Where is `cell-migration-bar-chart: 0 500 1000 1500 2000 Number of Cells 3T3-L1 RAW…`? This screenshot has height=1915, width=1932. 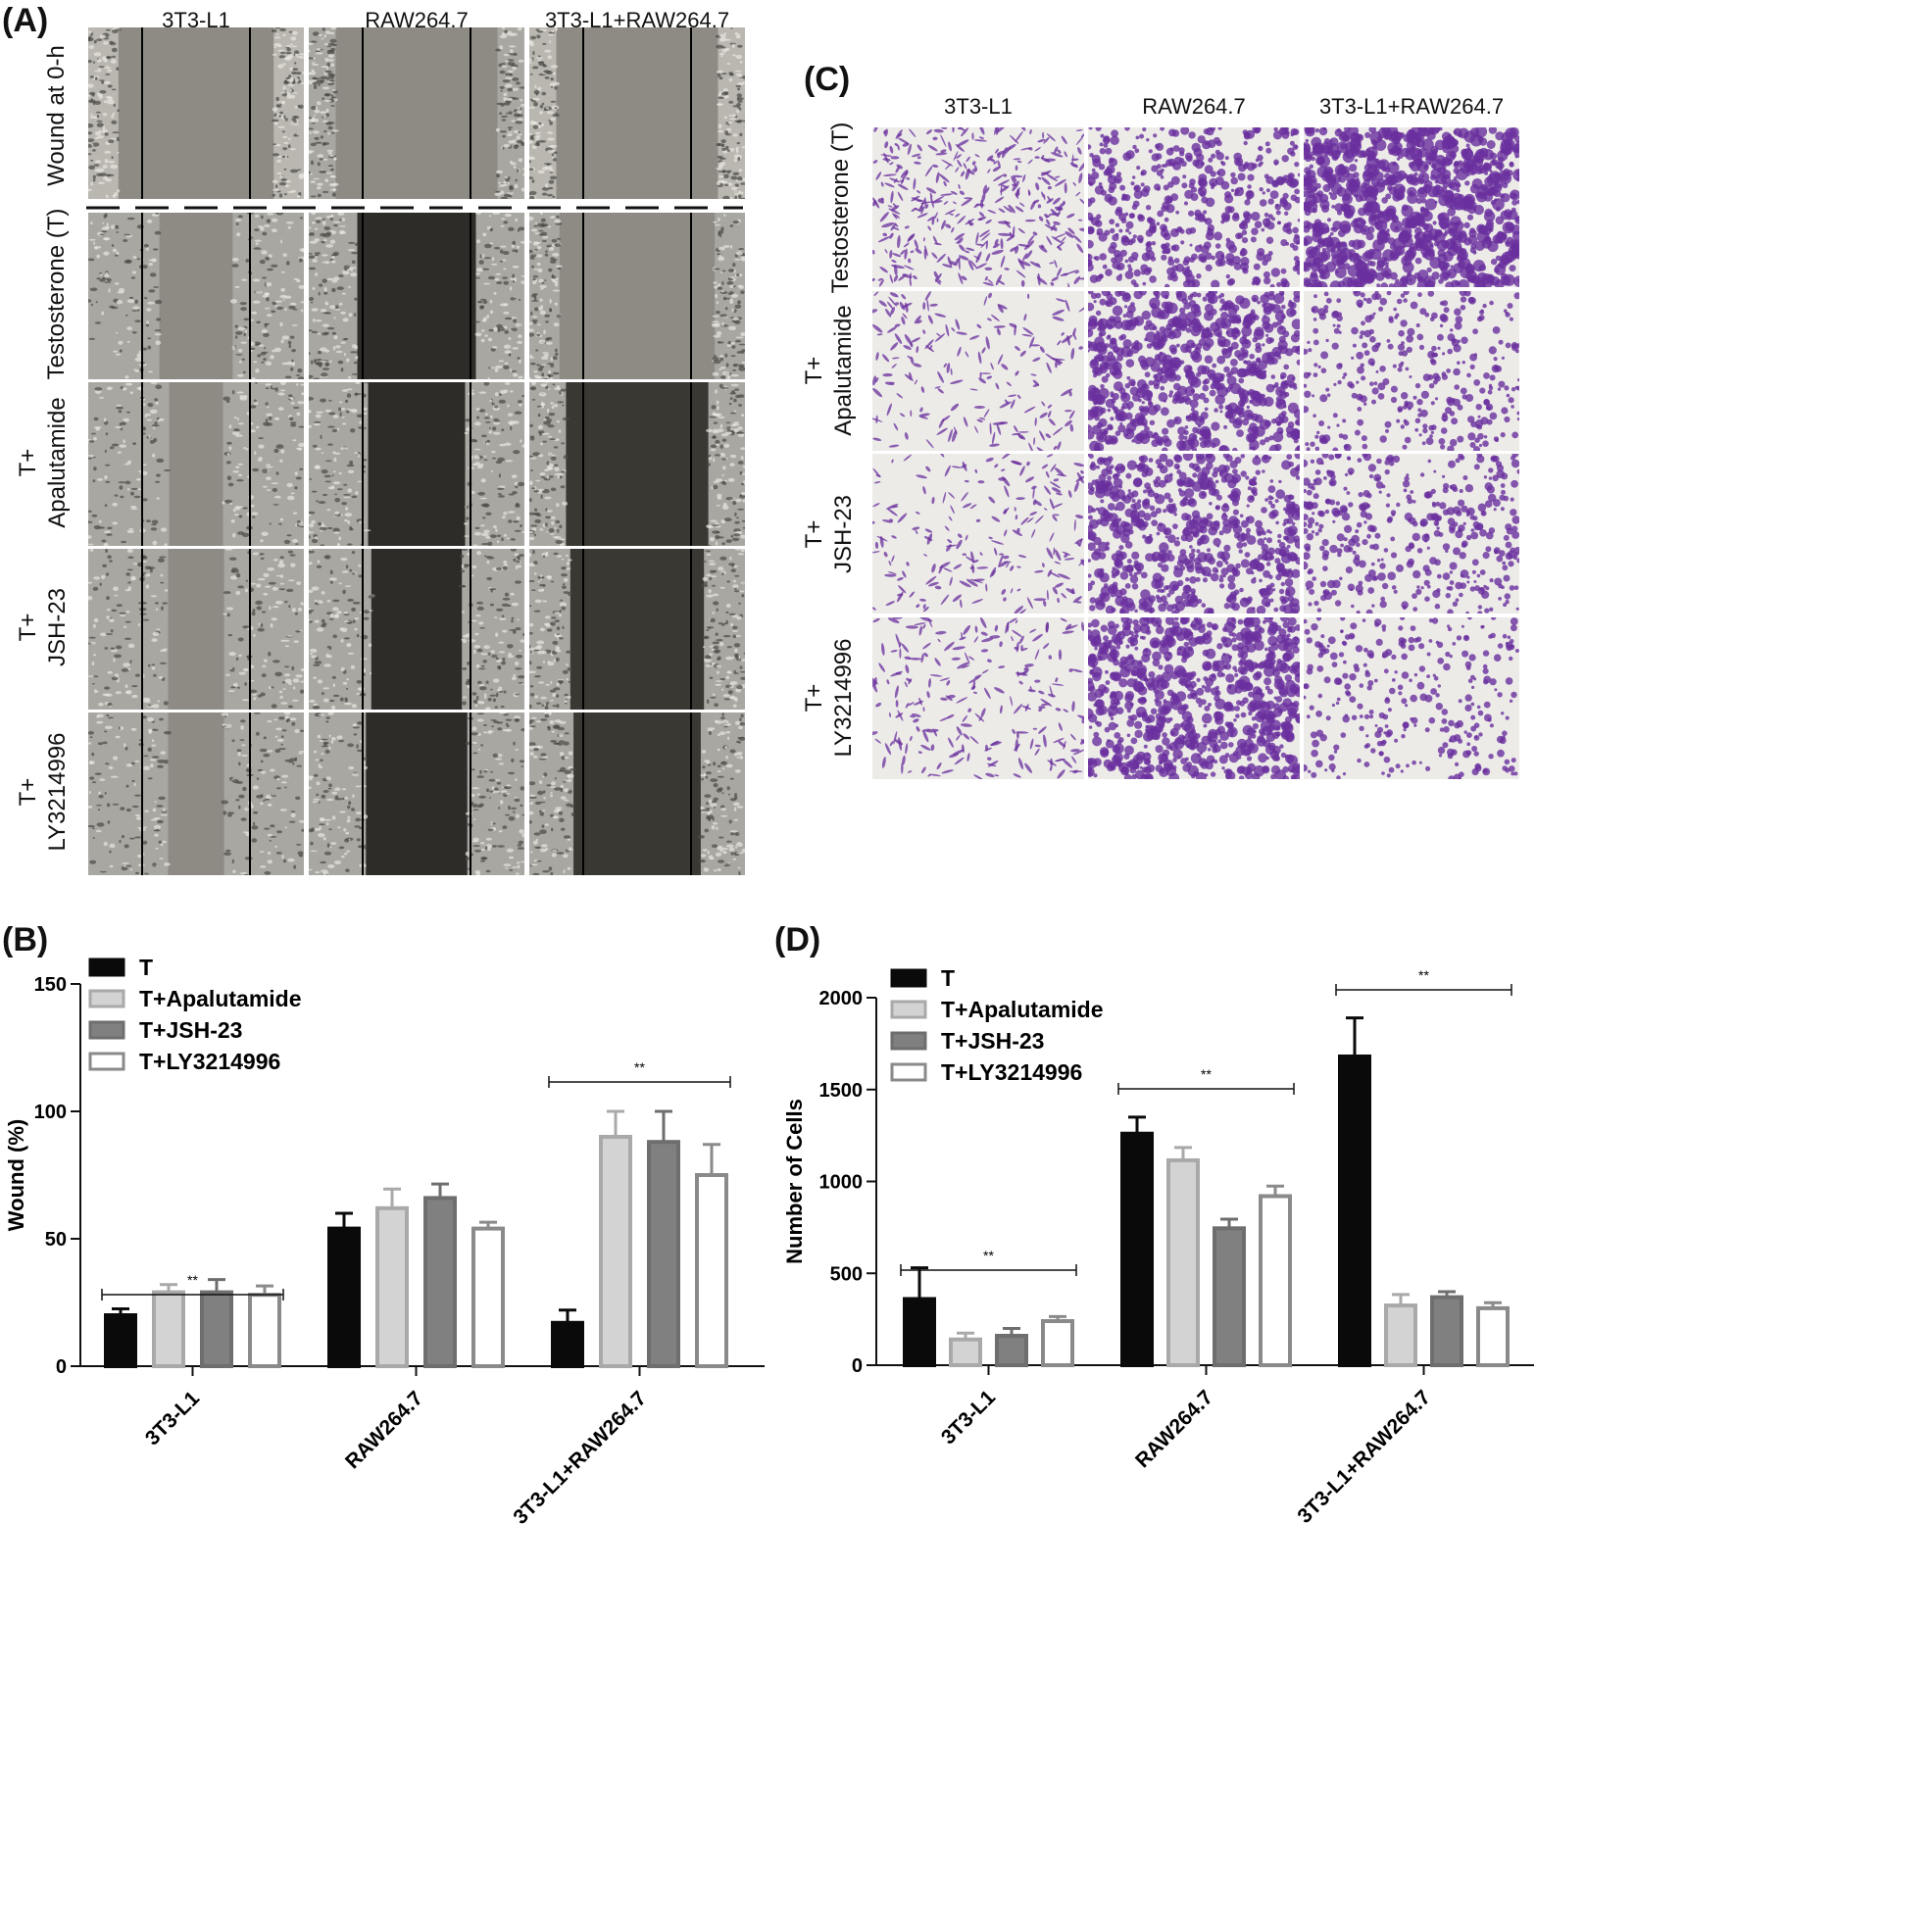 cell-migration-bar-chart: 0 500 1000 1500 2000 Number of Cells 3T3-L1 RAW… is located at coordinates (1158, 1247).